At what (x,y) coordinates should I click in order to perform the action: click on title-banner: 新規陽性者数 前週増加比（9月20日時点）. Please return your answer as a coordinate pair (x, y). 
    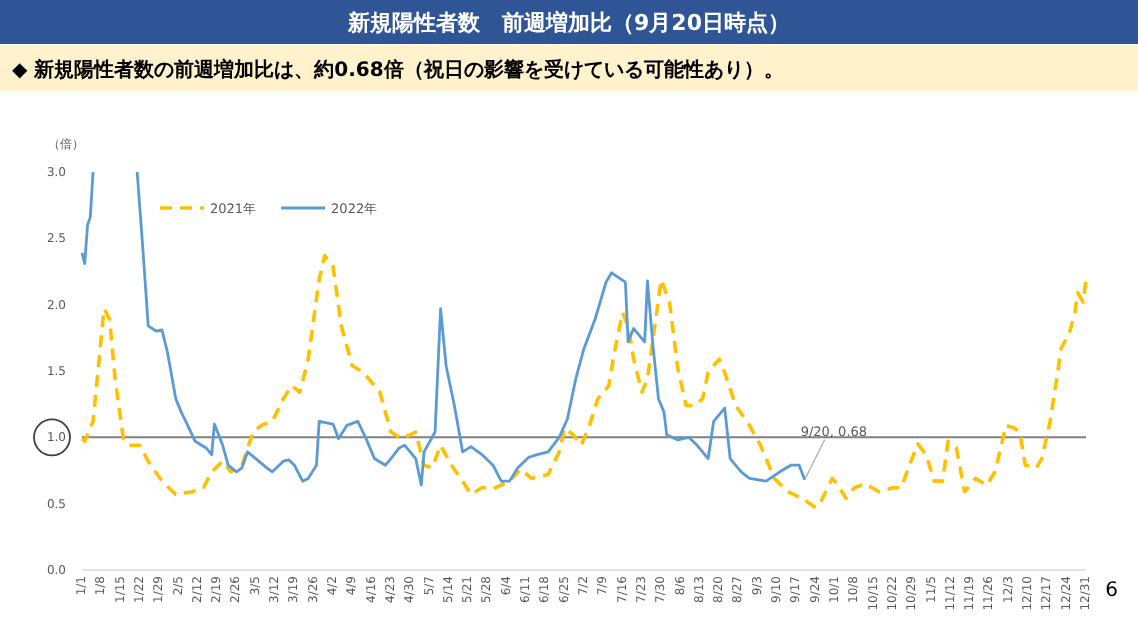
    Looking at the image, I should click on (569, 22).